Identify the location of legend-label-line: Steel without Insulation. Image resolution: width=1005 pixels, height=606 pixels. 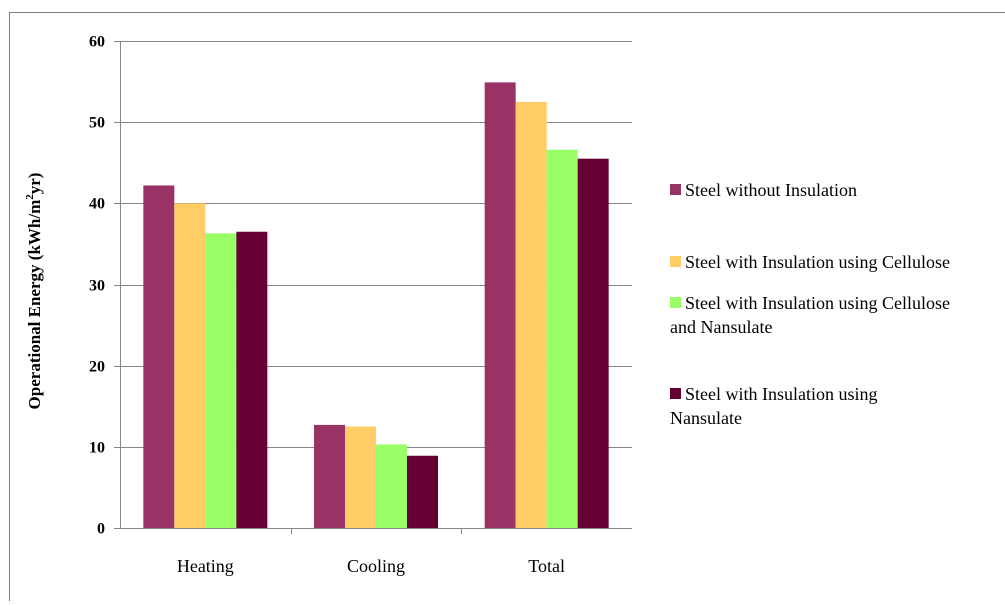
(771, 190).